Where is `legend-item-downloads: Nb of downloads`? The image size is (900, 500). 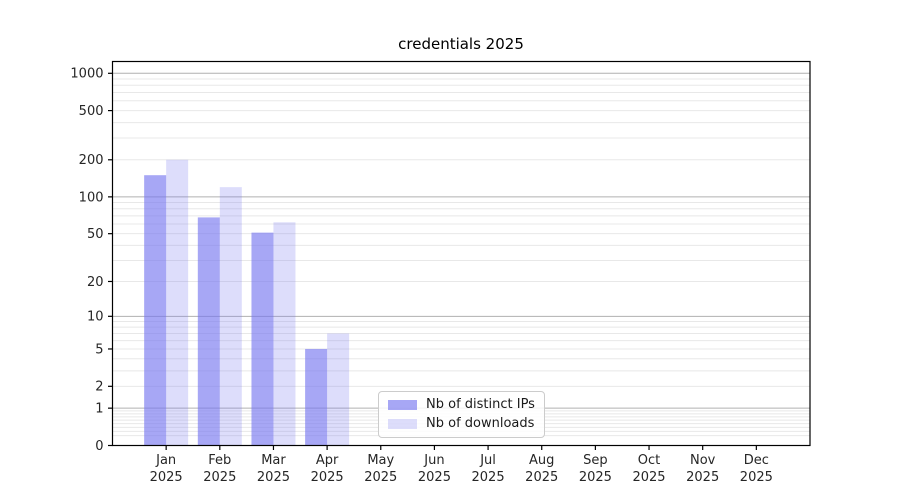 legend-item-downloads: Nb of downloads is located at coordinates (461, 424).